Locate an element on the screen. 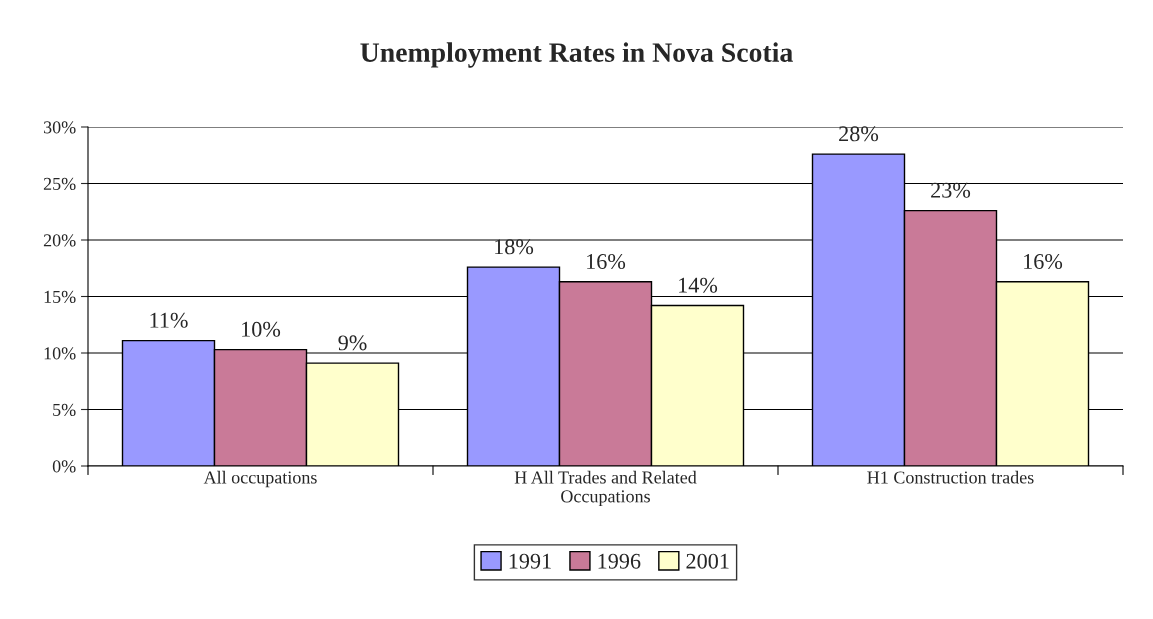 This screenshot has width=1153, height=619. y-tick-label: 0% is located at coordinates (64, 466).